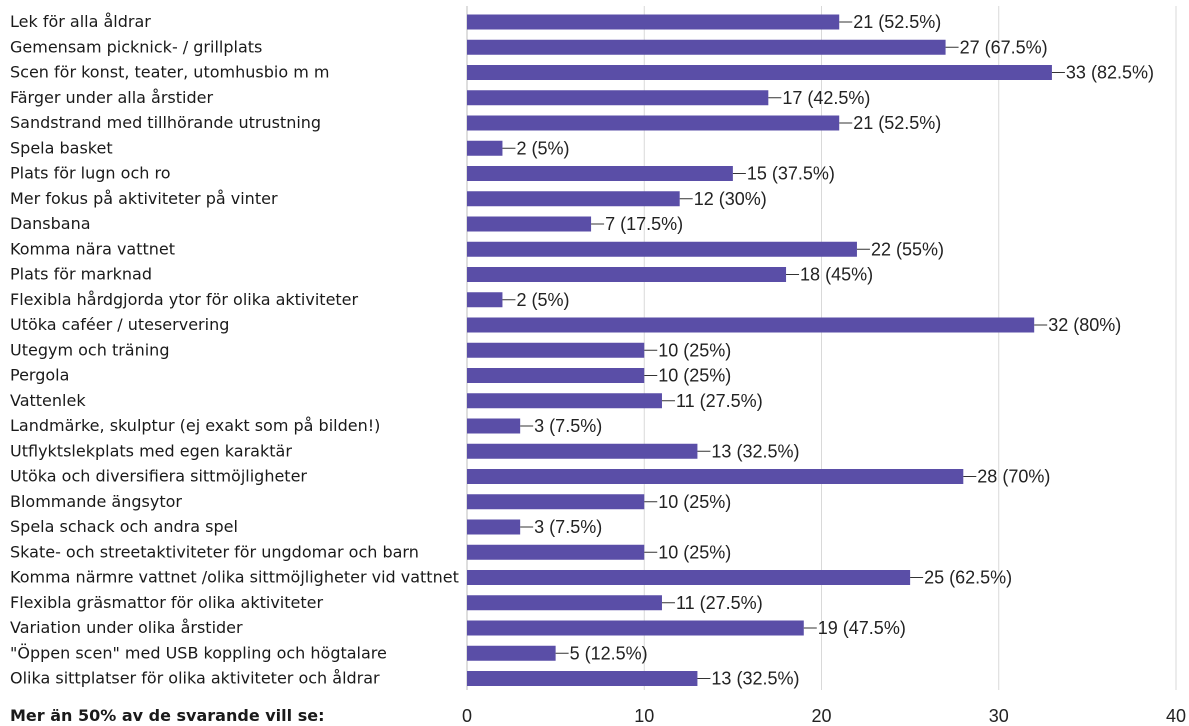 This screenshot has width=1189, height=726. I want to click on category-label: Utöka caféer / uteservering, so click(119, 324).